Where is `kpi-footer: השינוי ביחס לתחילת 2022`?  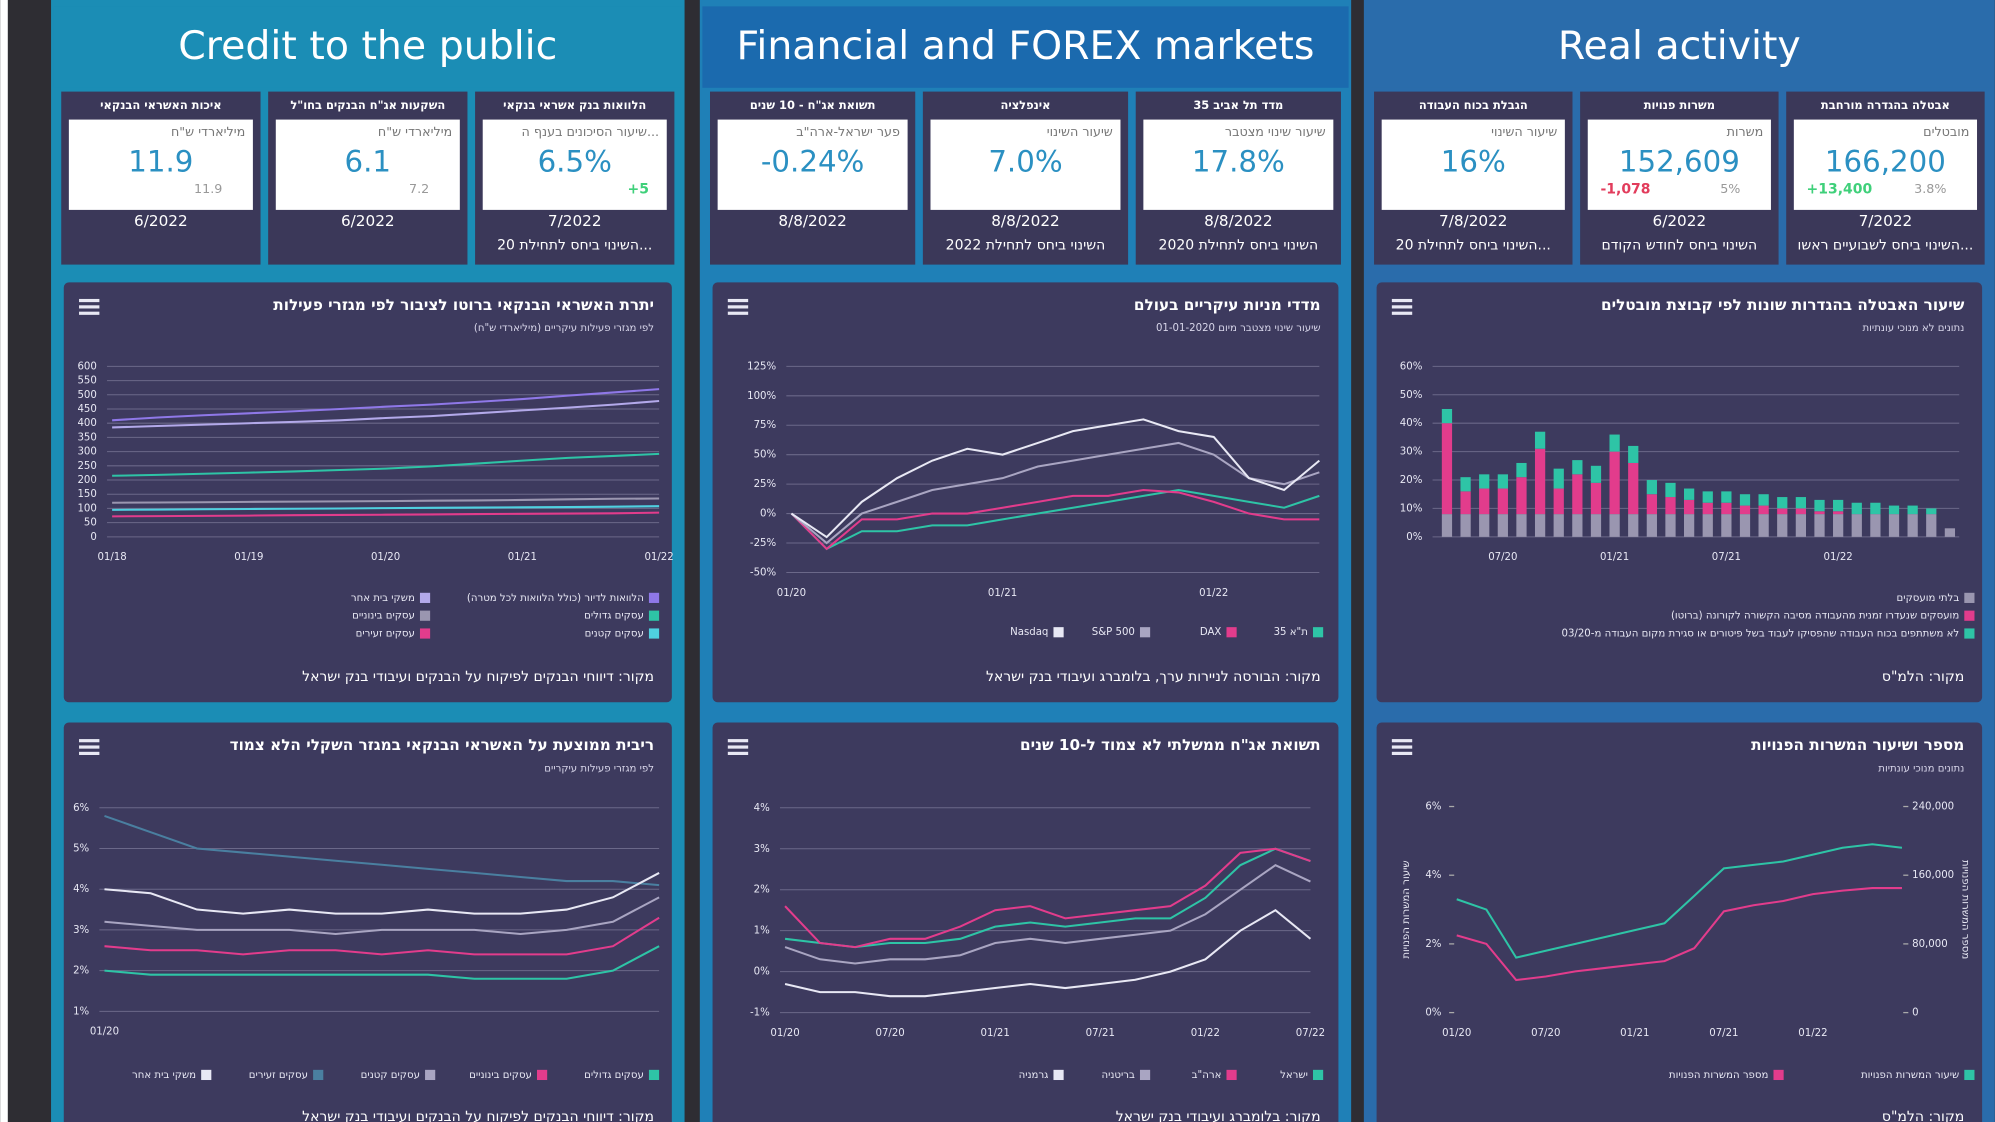
kpi-footer: השינוי ביחס לתחילת 2022 is located at coordinates (1026, 246).